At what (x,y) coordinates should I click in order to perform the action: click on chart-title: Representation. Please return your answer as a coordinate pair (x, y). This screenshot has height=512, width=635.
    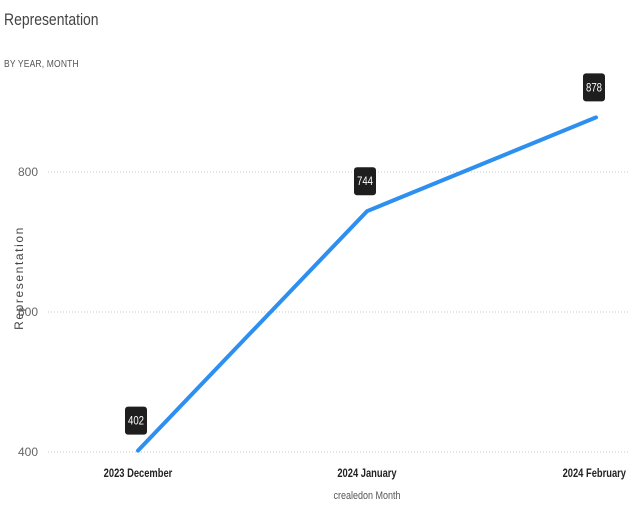
    Looking at the image, I should click on (51, 19).